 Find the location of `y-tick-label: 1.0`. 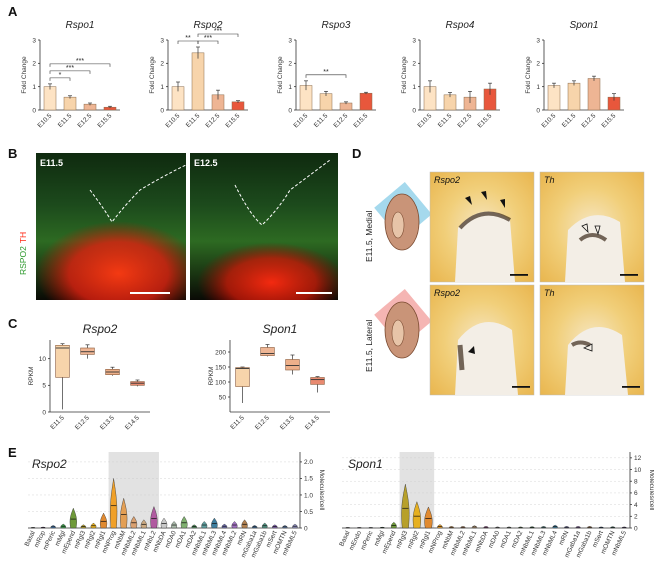

y-tick-label: 1.0 is located at coordinates (308, 495).